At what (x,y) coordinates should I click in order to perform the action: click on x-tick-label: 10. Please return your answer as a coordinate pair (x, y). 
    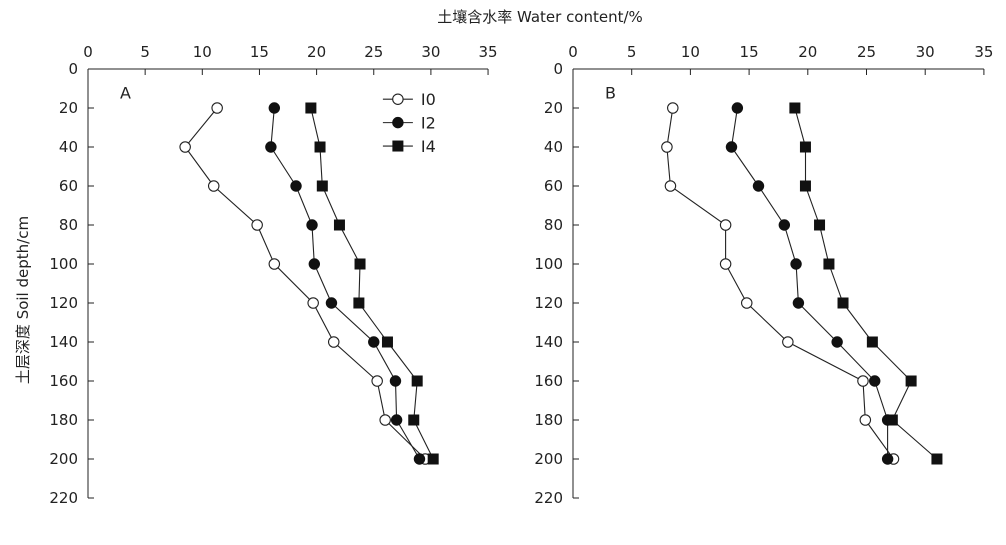
    Looking at the image, I should click on (690, 52).